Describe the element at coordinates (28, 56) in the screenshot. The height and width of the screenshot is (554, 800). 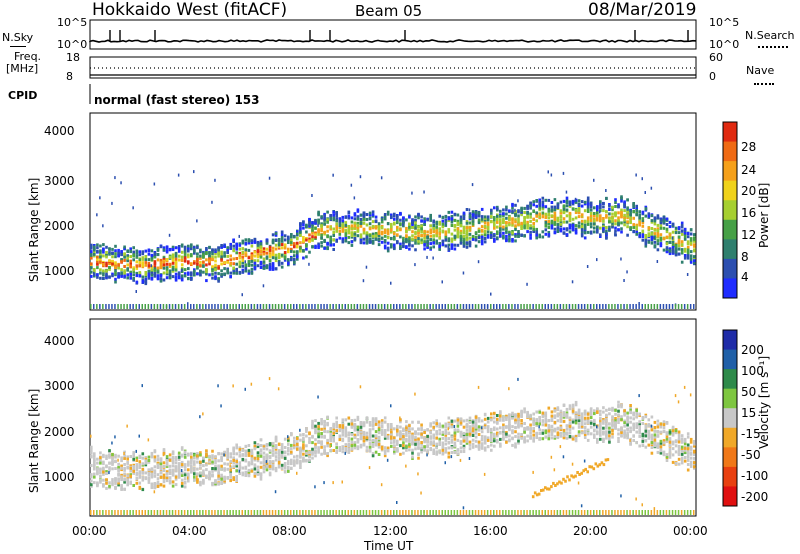
I see `freq-label: Freq.` at that location.